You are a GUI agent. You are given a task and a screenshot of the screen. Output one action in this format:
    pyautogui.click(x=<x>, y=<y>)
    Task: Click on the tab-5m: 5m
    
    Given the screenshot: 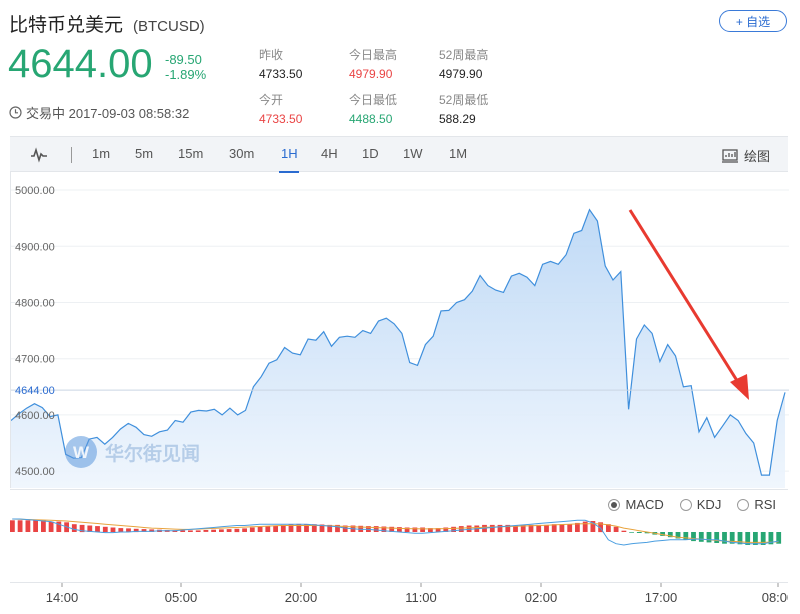 What is the action you would take?
    pyautogui.click(x=144, y=153)
    